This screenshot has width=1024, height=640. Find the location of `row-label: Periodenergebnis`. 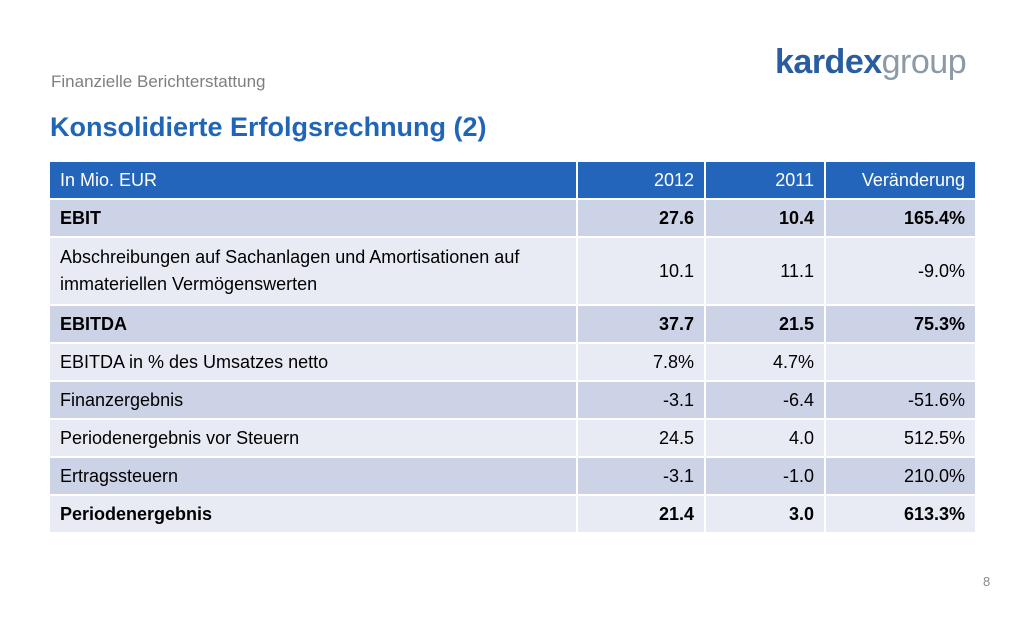

row-label: Periodenergebnis is located at coordinates (313, 514).